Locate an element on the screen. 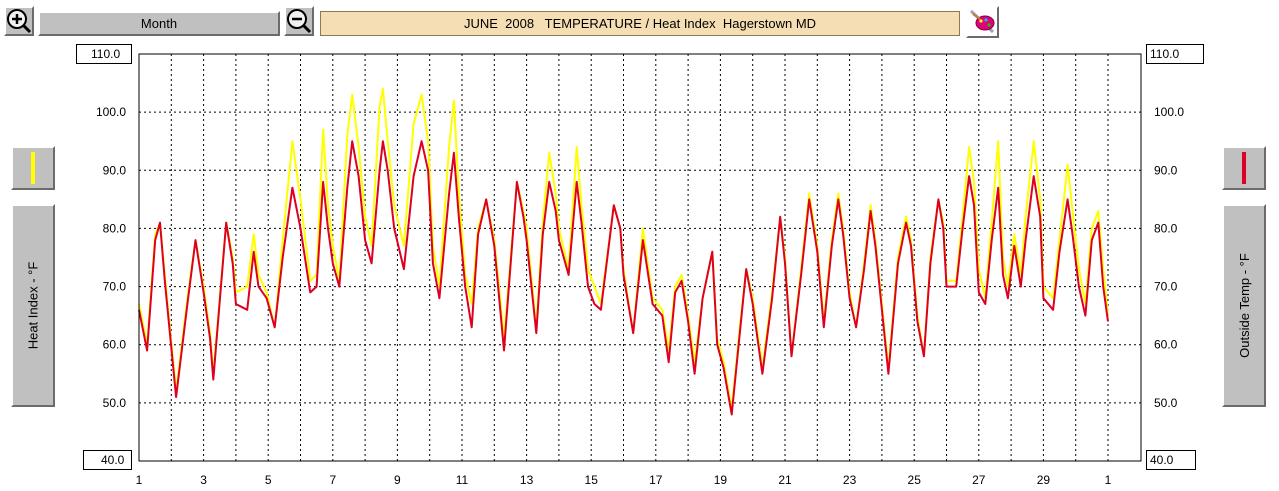  range-label: Month is located at coordinates (159, 23).